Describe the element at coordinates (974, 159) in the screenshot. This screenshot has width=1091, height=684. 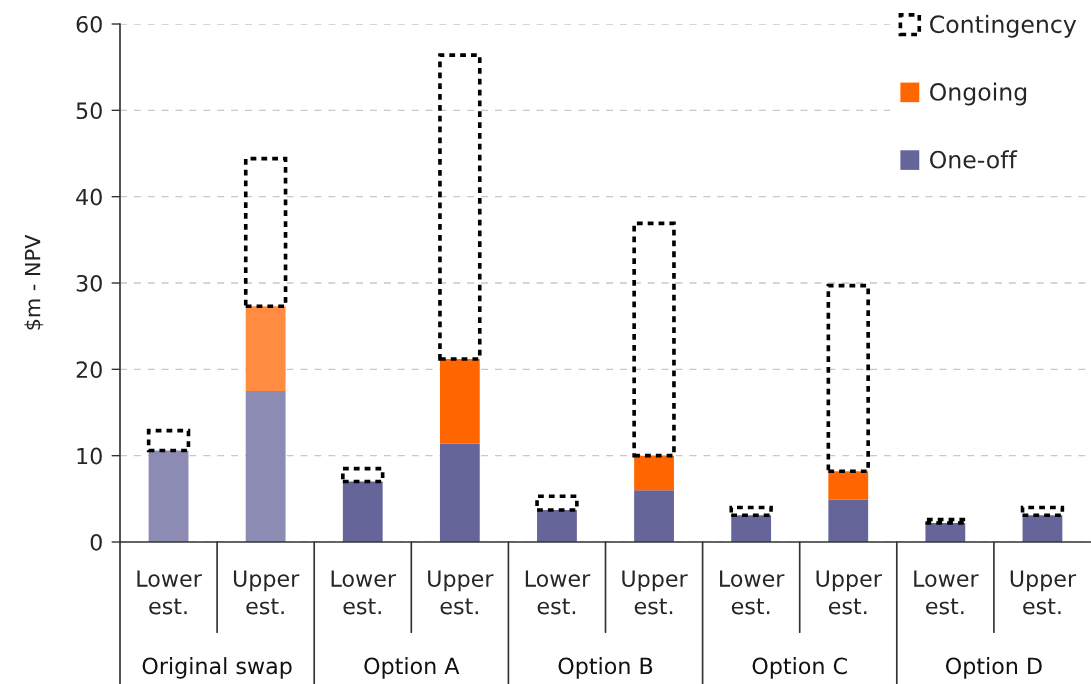
I see `legend-label: One-off` at that location.